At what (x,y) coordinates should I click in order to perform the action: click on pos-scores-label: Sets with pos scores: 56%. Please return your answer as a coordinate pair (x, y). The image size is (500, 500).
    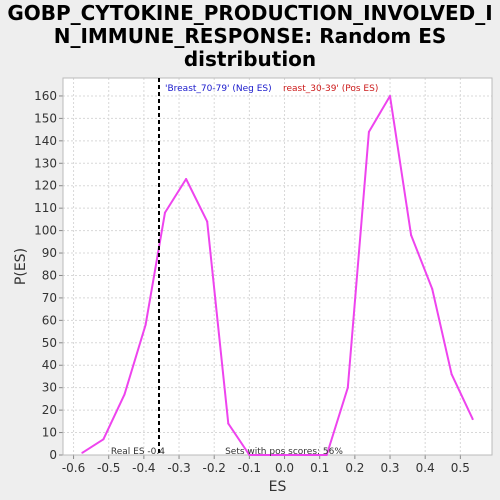
    Looking at the image, I should click on (284, 452).